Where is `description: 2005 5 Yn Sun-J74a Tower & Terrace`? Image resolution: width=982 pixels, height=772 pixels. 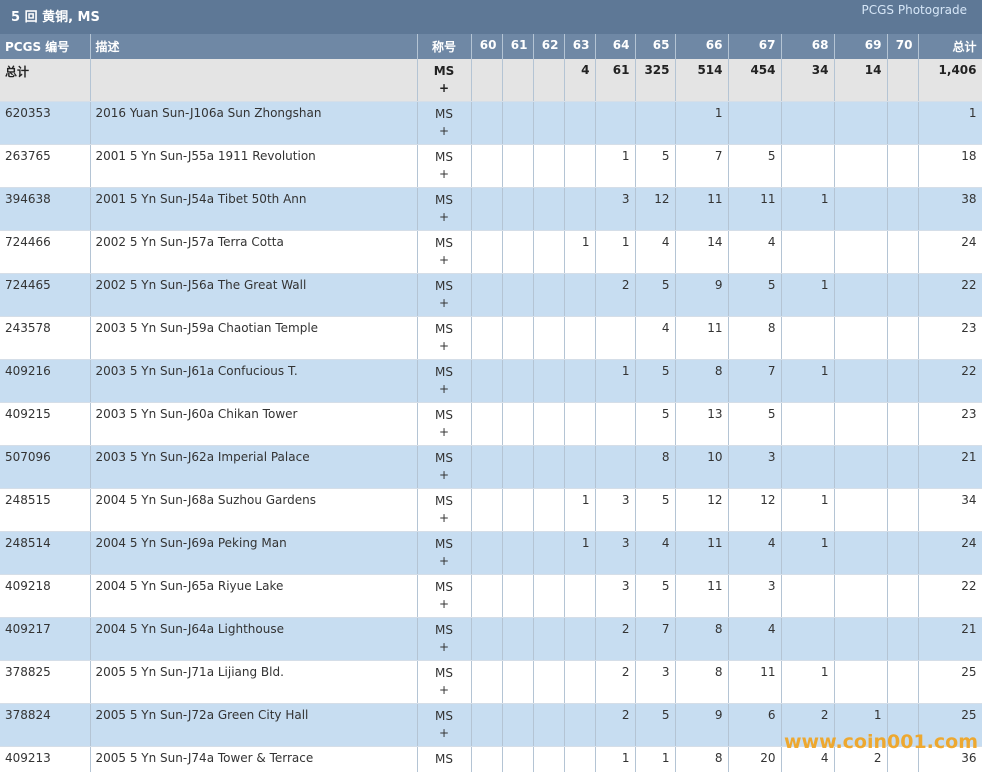 description: 2005 5 Yn Sun-J74a Tower & Terrace is located at coordinates (254, 759).